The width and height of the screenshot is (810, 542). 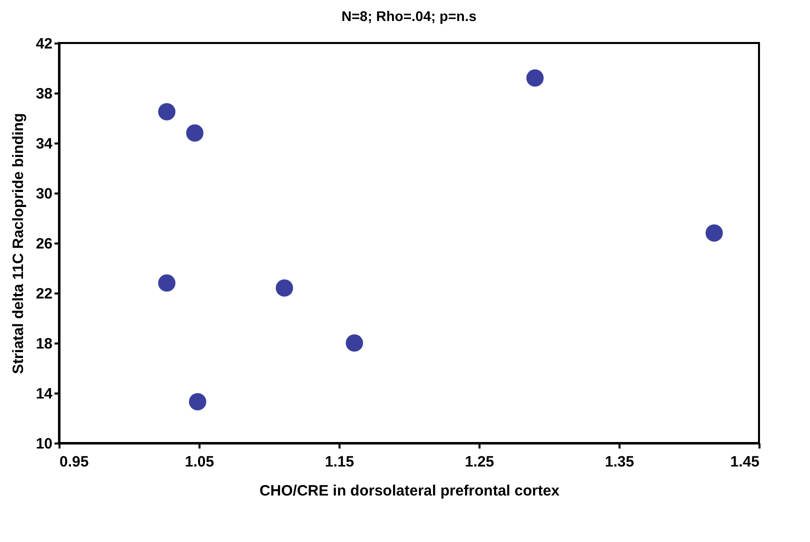 I want to click on y-tick-label: 10, so click(x=44, y=444).